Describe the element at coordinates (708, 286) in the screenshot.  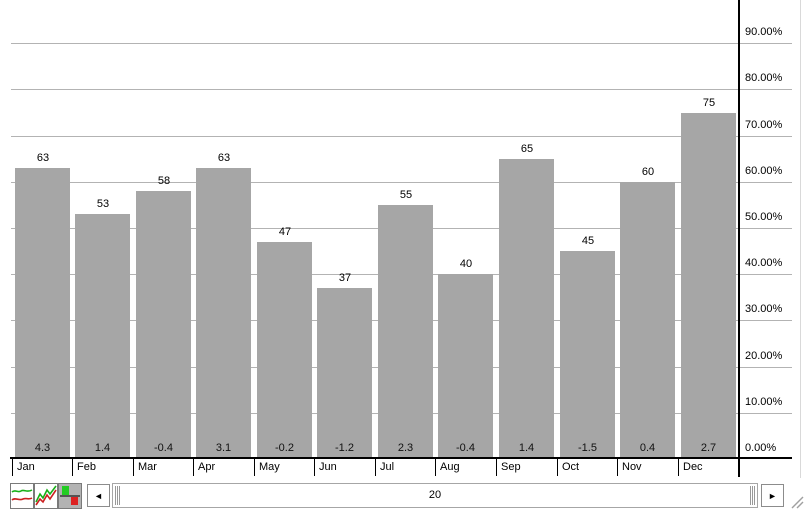
I see `bar-dec` at that location.